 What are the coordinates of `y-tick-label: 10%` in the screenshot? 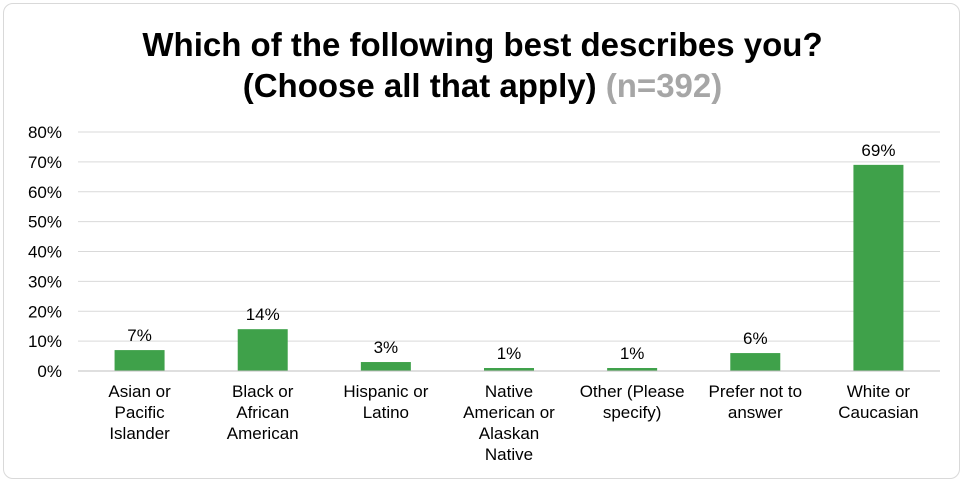 It's located at (45, 341).